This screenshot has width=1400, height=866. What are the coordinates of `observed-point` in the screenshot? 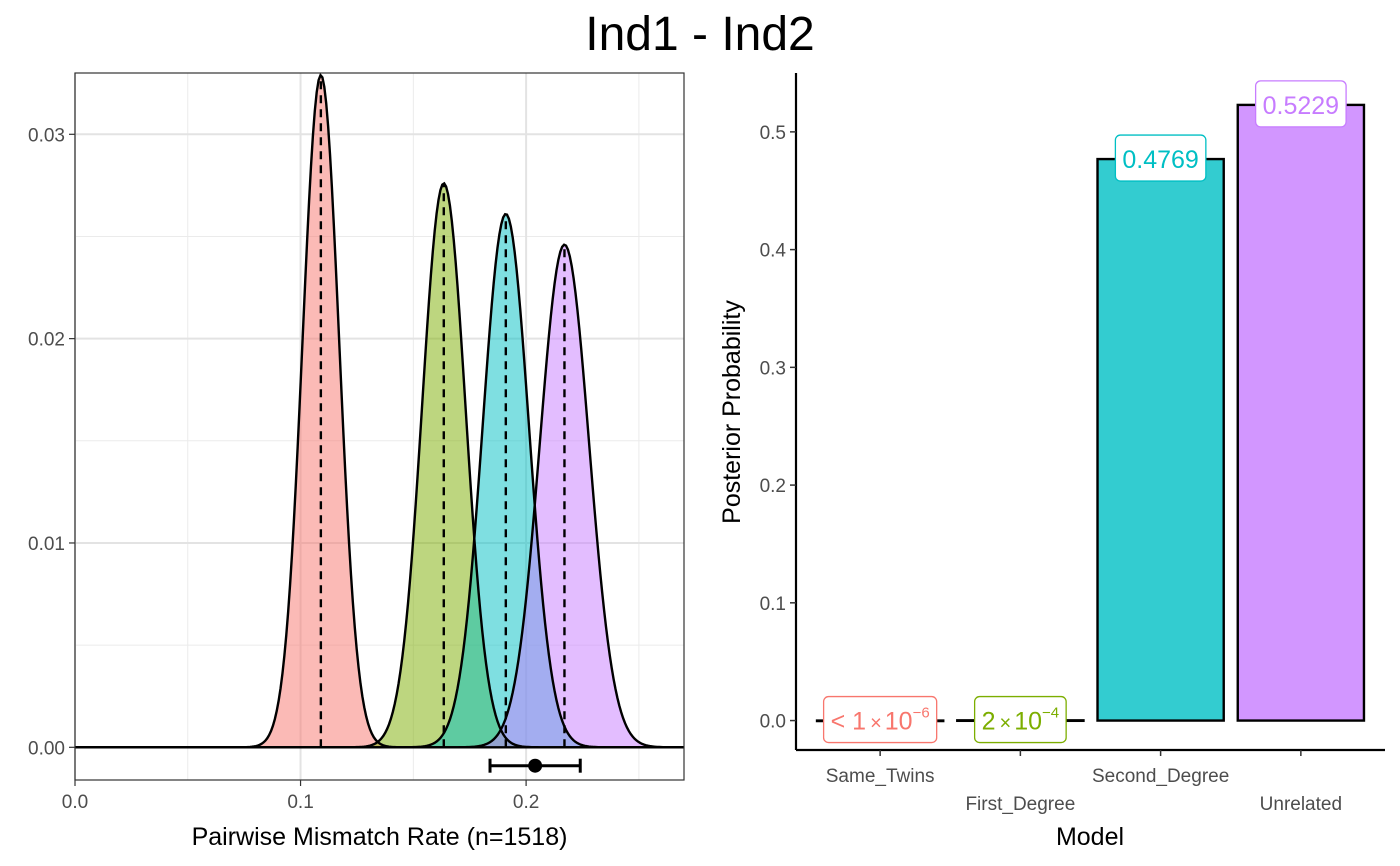 It's located at (535, 765).